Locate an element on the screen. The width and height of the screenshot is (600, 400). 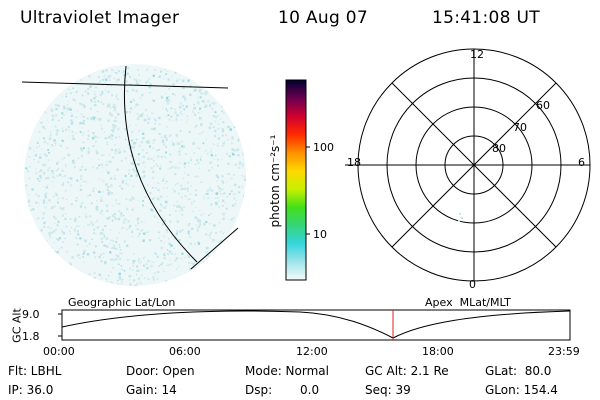
info-door: Door: Open is located at coordinates (160, 371).